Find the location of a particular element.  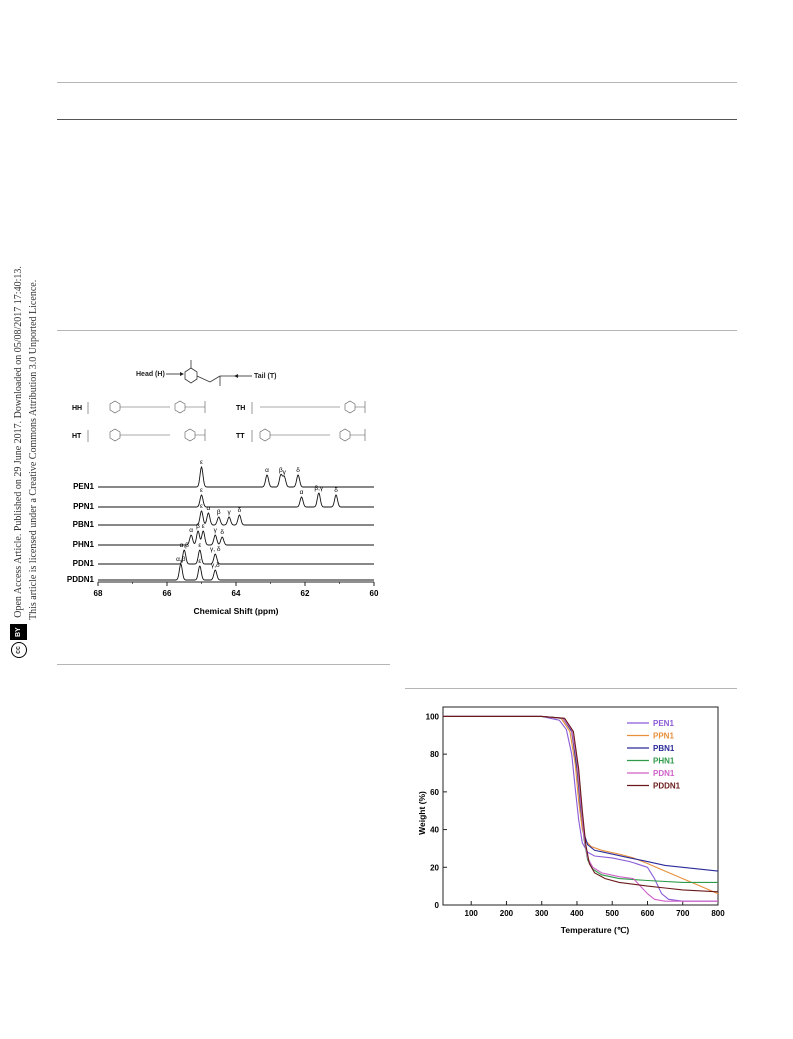

nmr-tick-label: 60 is located at coordinates (374, 593).